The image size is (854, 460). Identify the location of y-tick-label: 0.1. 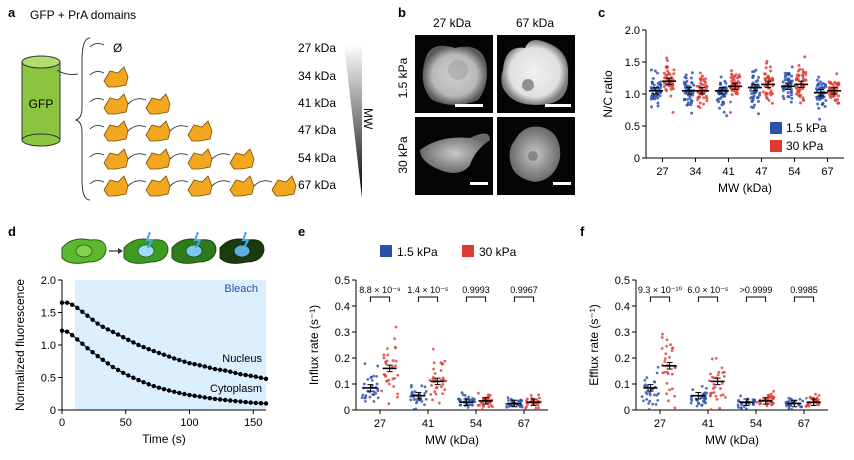
(342, 385).